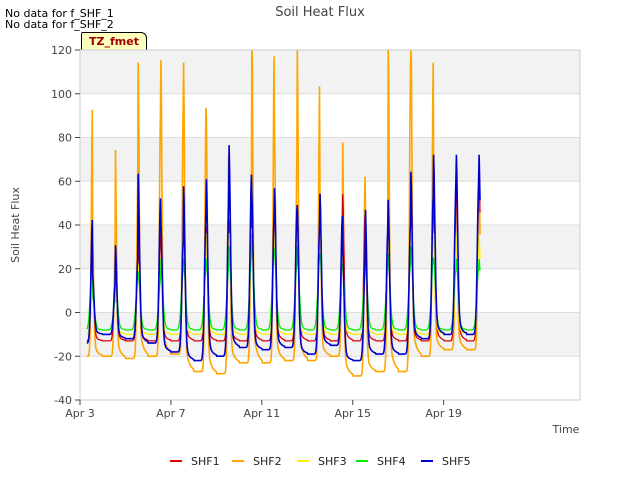 This screenshot has width=640, height=480. What do you see at coordinates (262, 413) in the screenshot?
I see `x-tick-label: Apr 11` at bounding box center [262, 413].